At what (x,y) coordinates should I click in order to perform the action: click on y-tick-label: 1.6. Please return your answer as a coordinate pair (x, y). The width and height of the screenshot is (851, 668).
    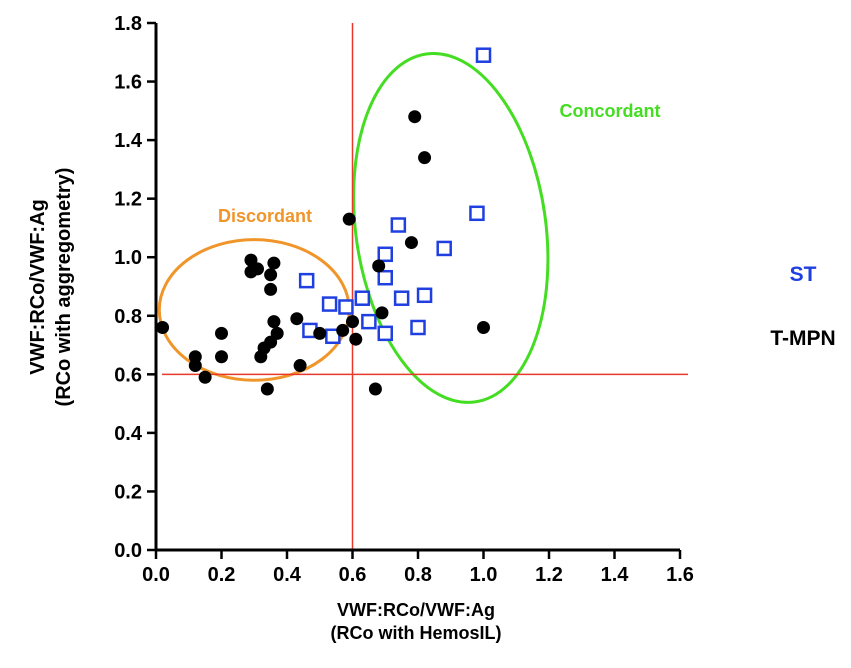
    Looking at the image, I should click on (128, 83).